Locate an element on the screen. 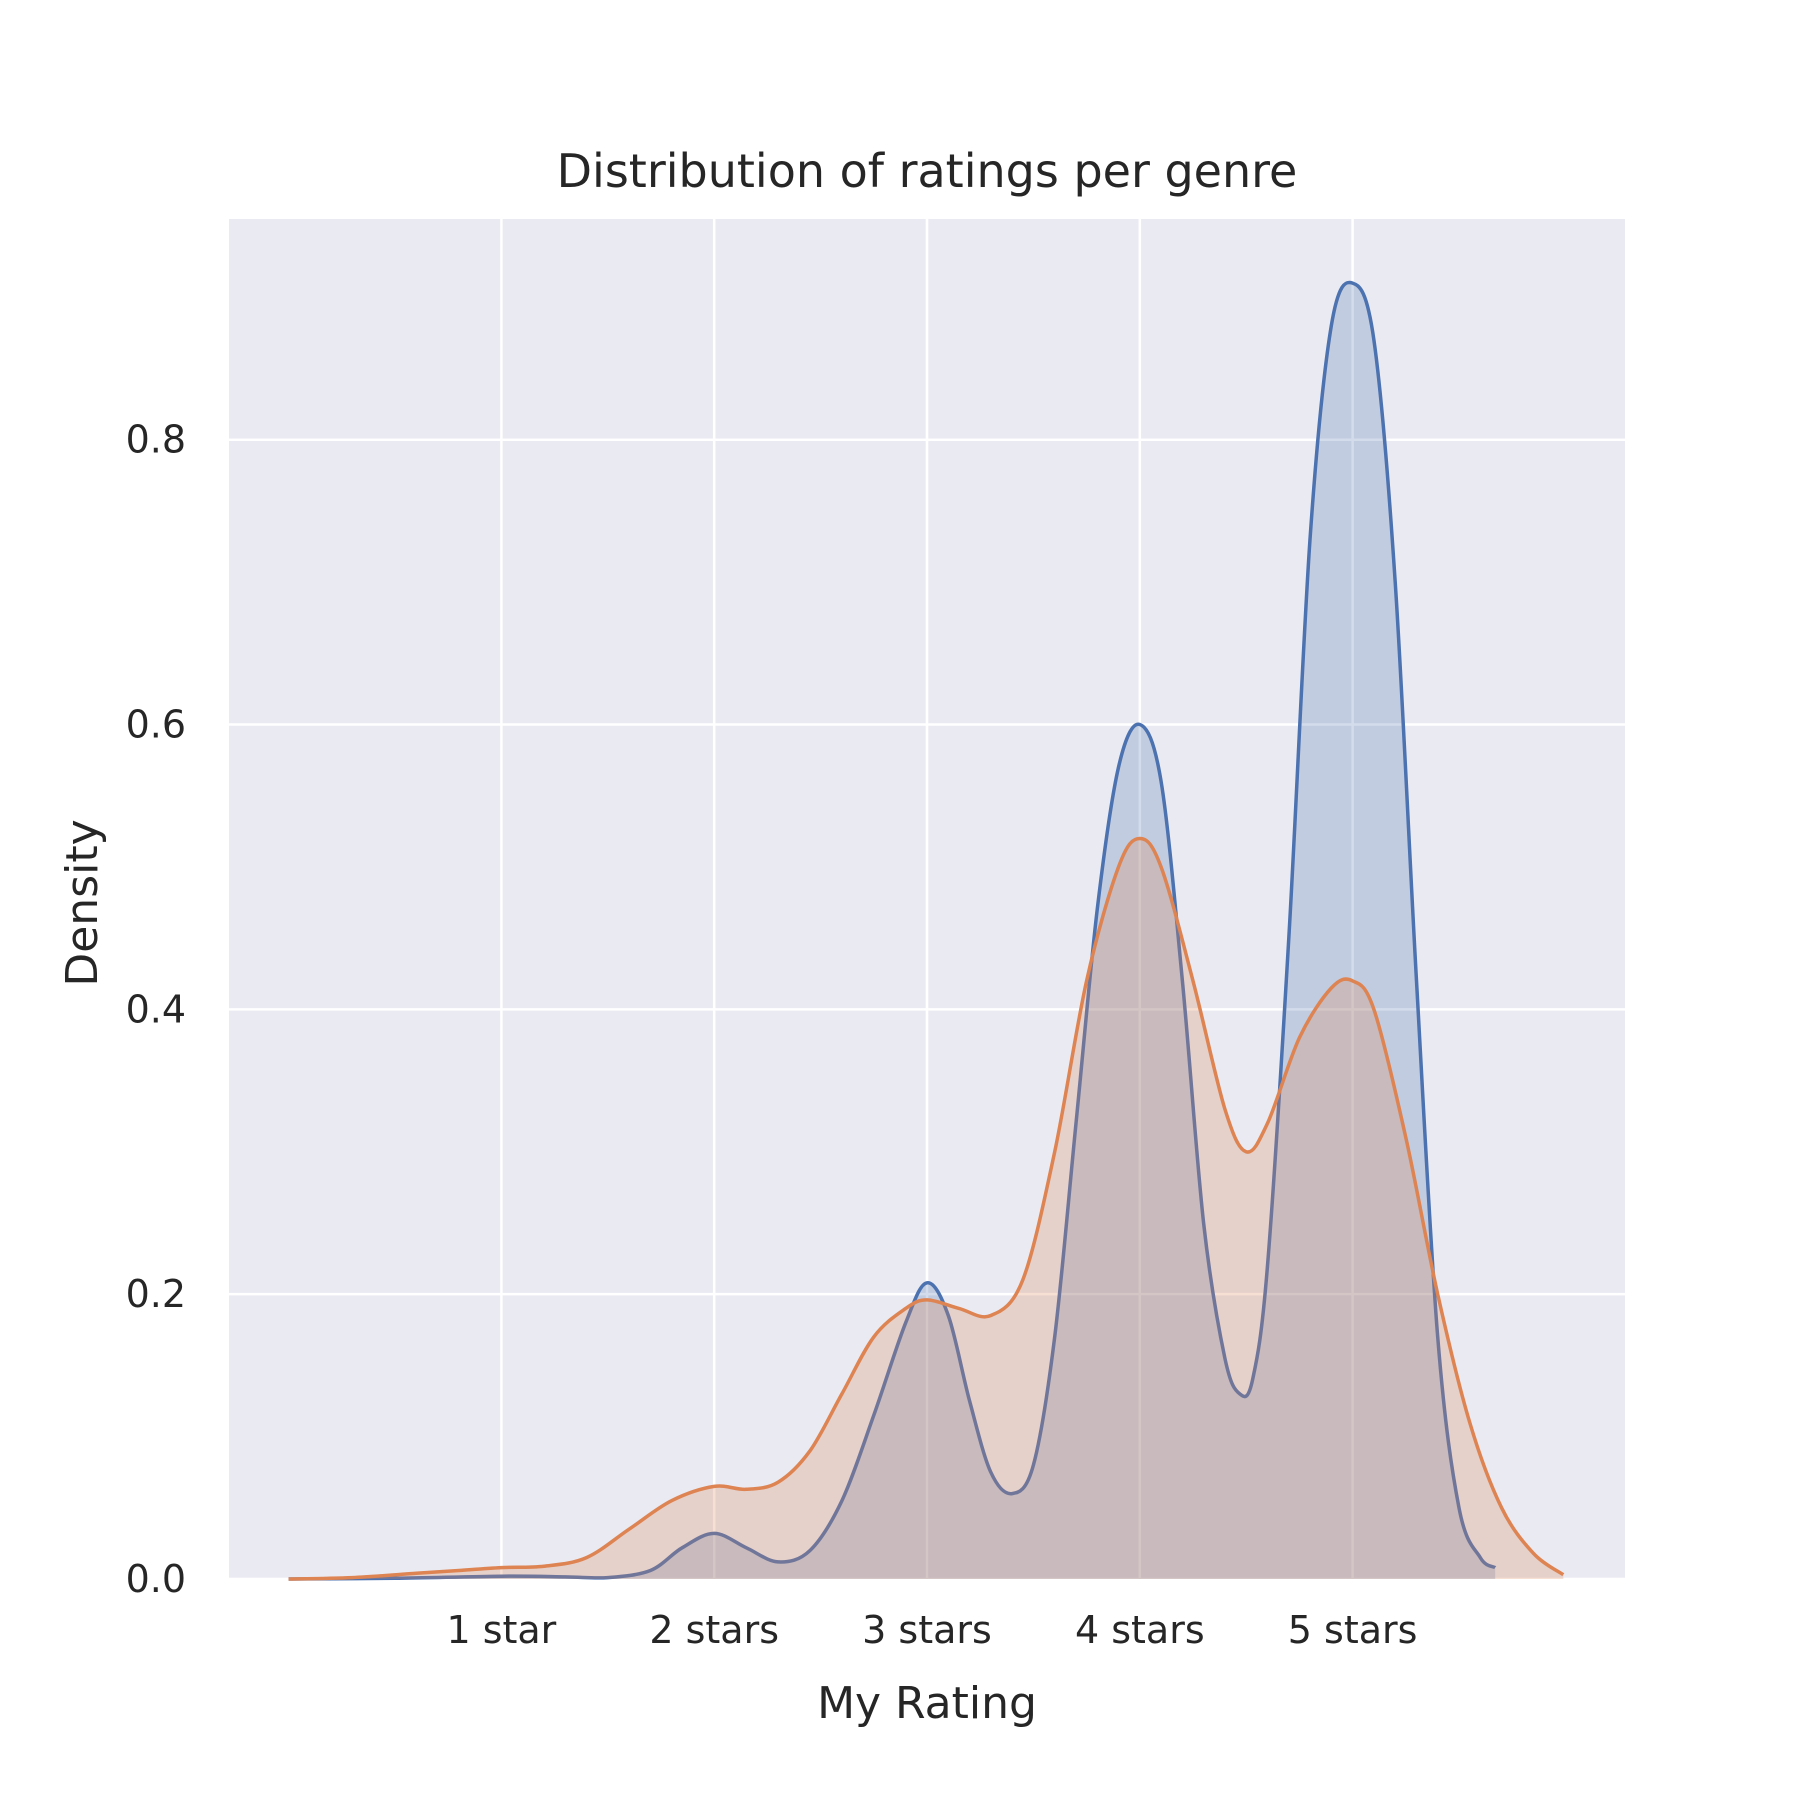 The width and height of the screenshot is (1800, 1800). x-tick-label: 1 star is located at coordinates (501, 1630).